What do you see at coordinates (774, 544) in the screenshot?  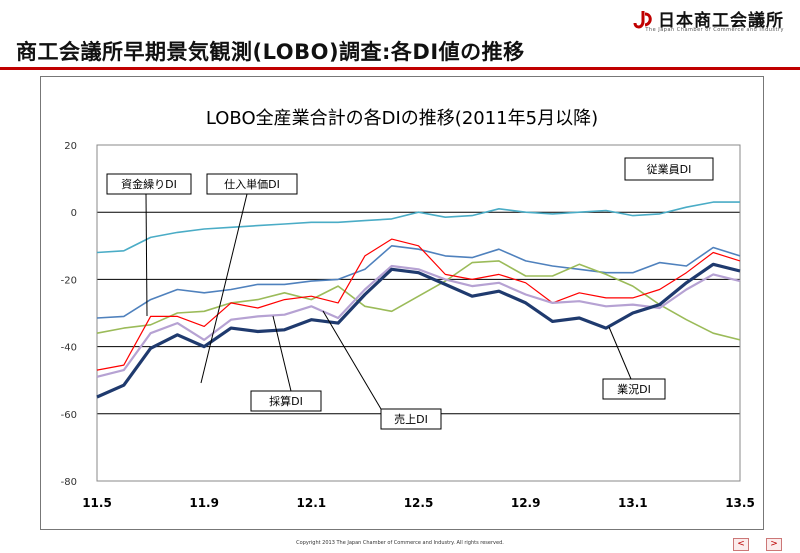 I see `next-page-button: >` at bounding box center [774, 544].